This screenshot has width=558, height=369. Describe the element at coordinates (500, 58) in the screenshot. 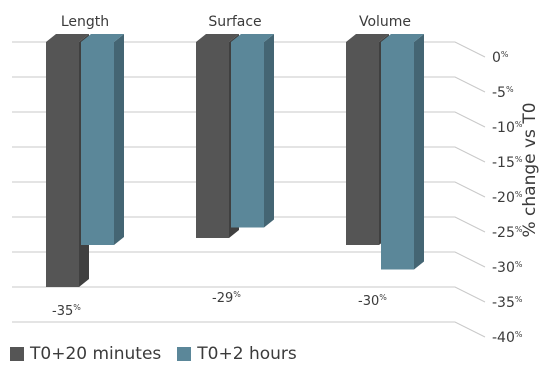

I see `y-tick-label: 0%` at that location.